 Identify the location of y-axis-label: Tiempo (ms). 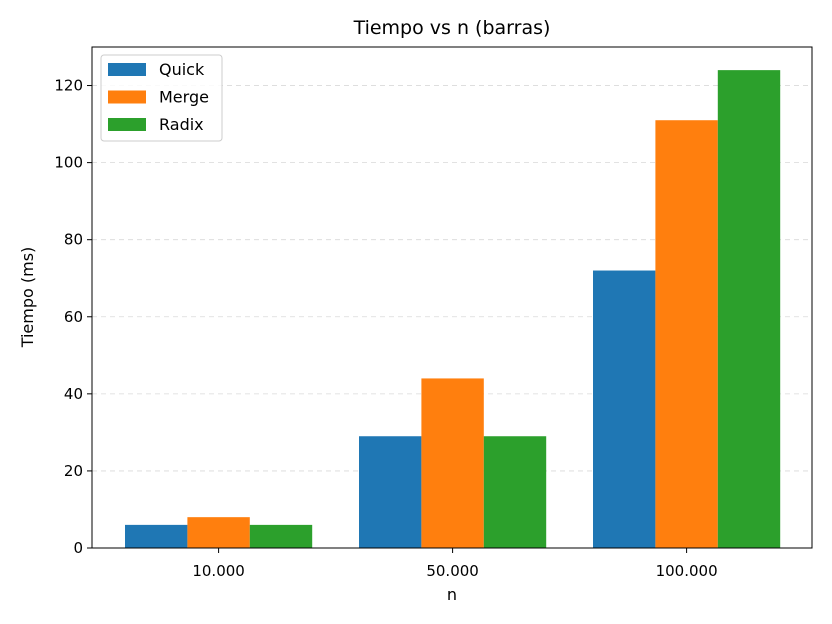
(27, 298).